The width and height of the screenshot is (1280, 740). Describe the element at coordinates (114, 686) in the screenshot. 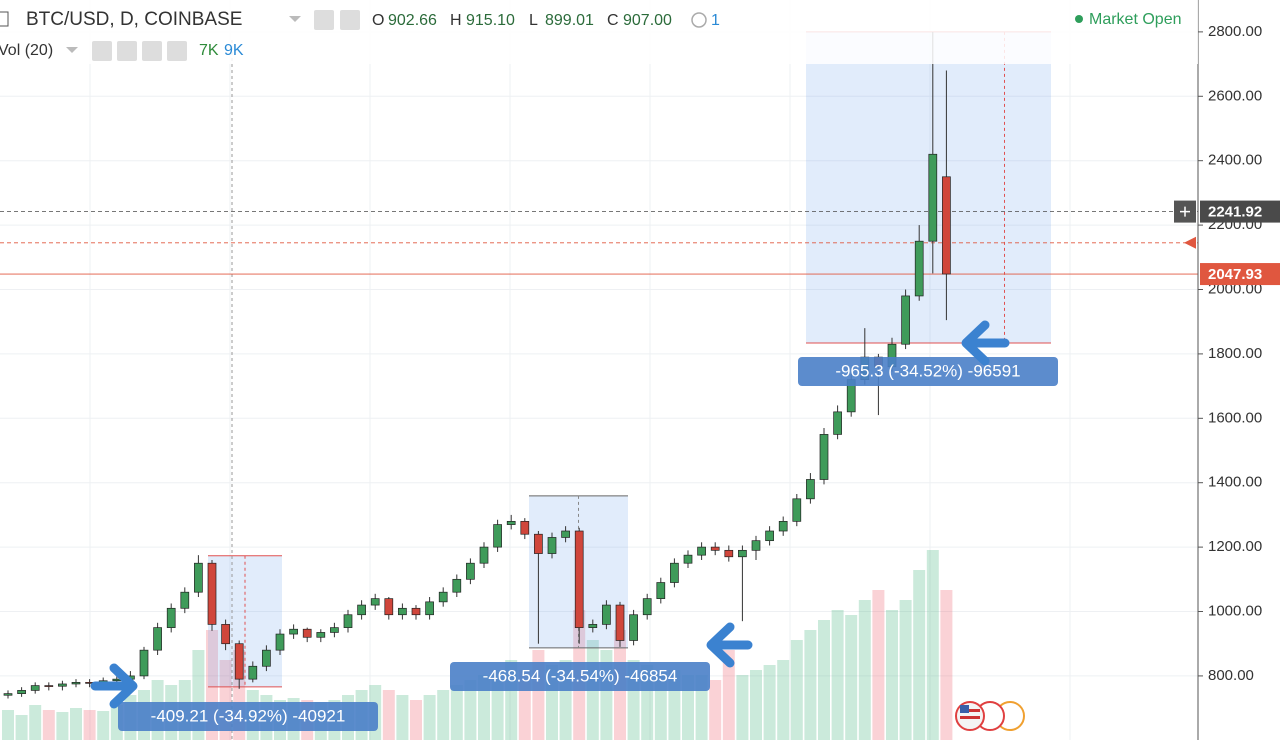

I see `arrow` at that location.